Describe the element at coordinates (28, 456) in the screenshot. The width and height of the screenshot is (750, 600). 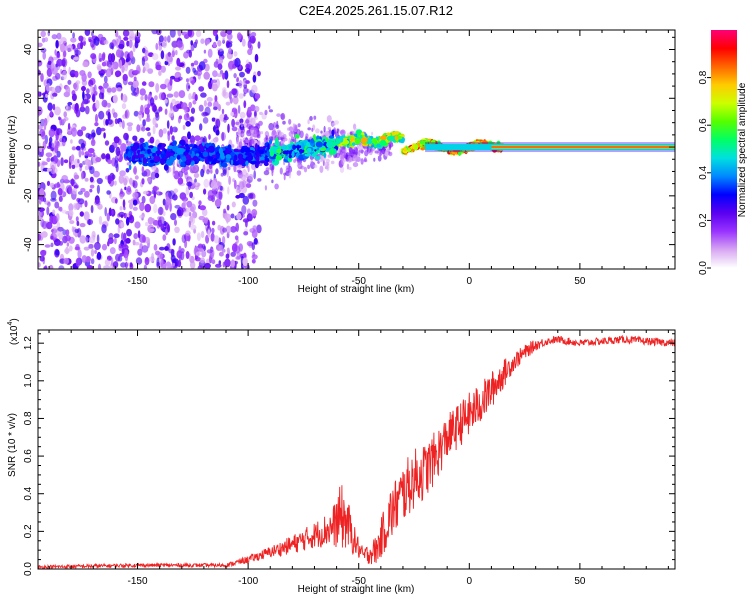
I see `snr-y-tick-label: 0.6` at that location.